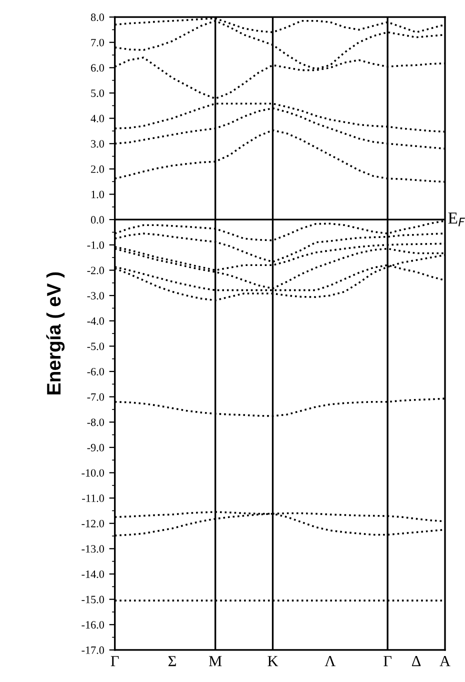 This screenshot has width=465, height=682. Describe the element at coordinates (215, 661) in the screenshot. I see `x-tick-label: M` at that location.